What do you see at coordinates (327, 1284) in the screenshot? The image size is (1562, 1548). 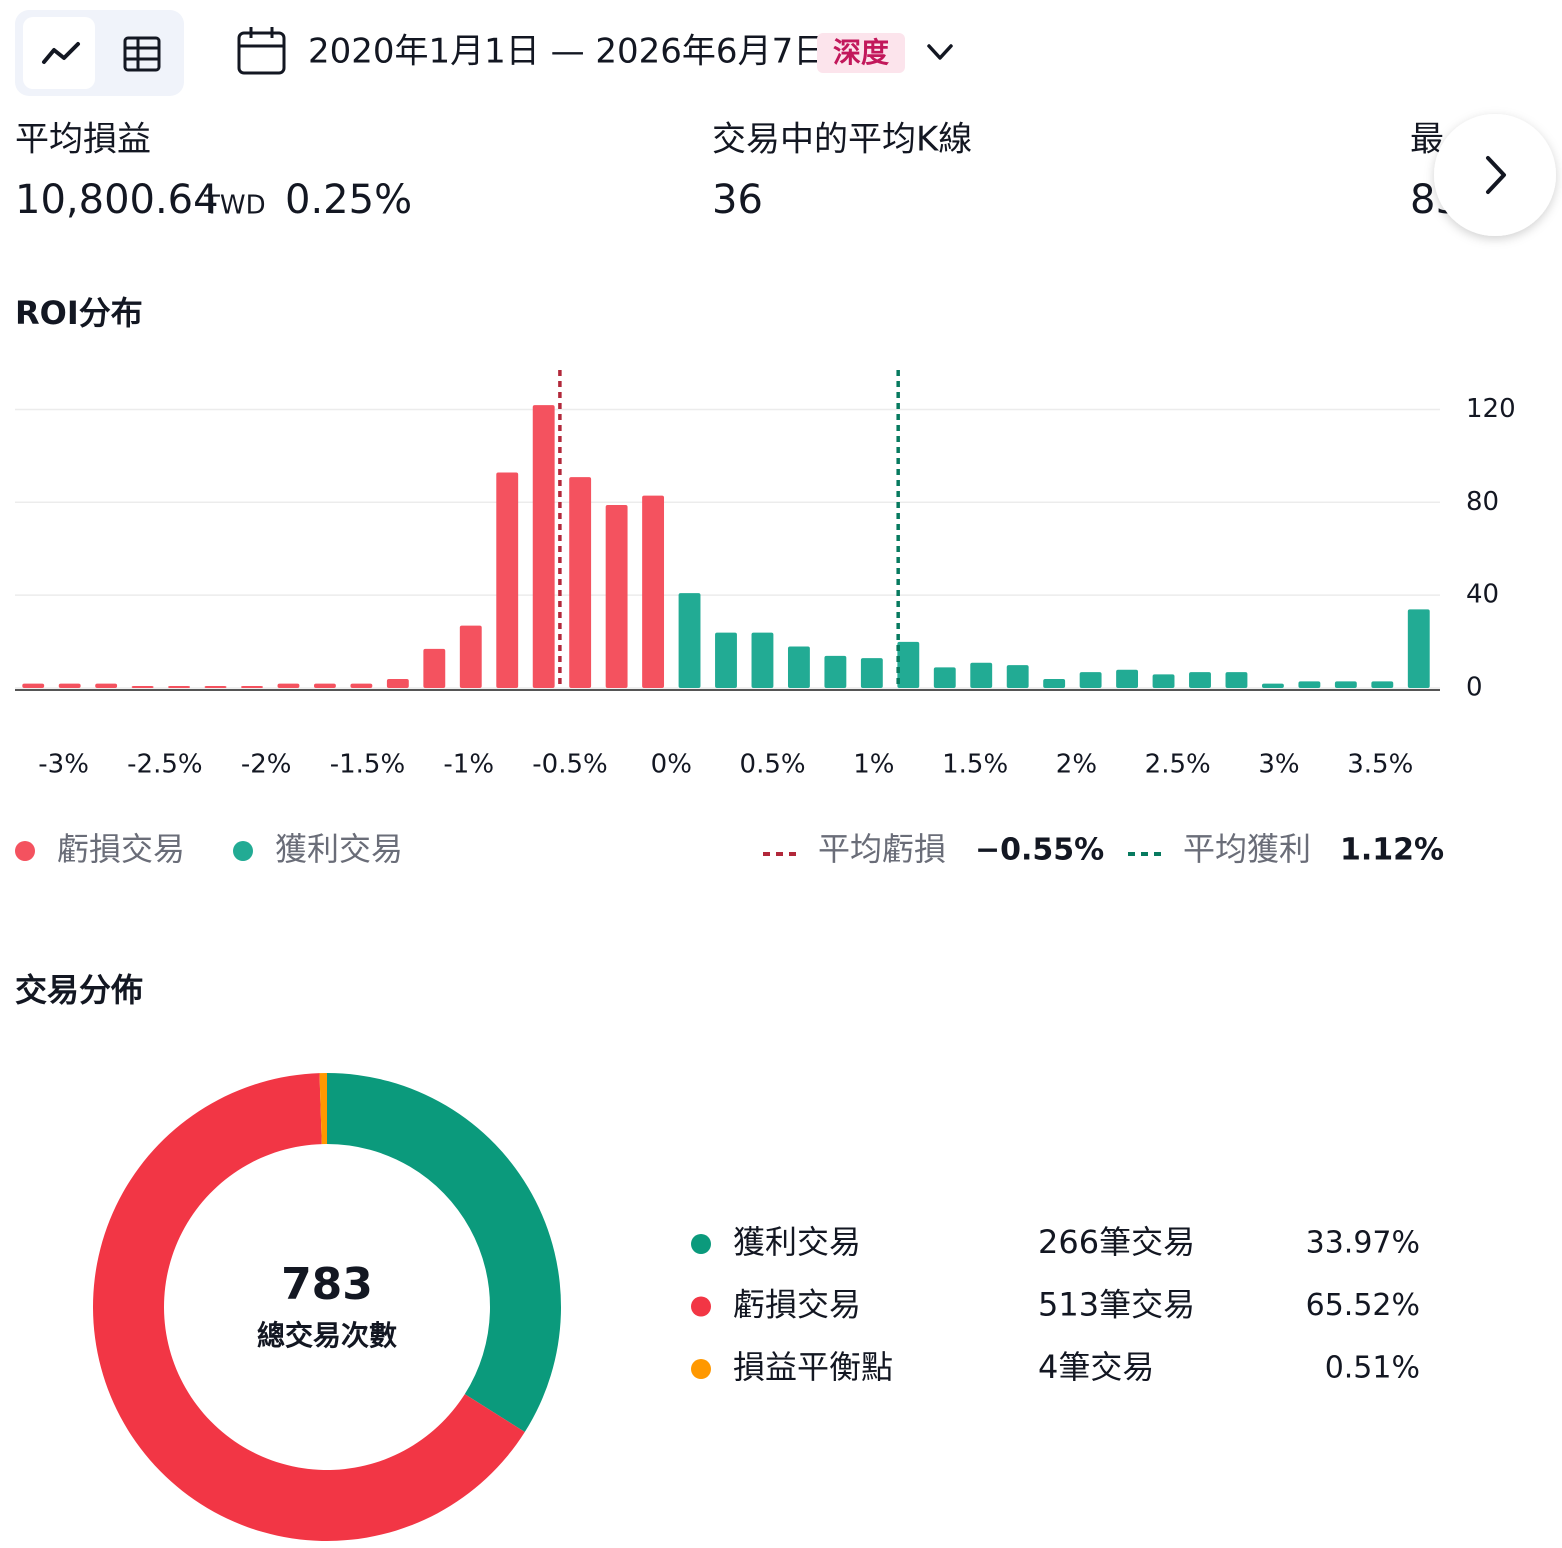 I see `donut-total: 783` at bounding box center [327, 1284].